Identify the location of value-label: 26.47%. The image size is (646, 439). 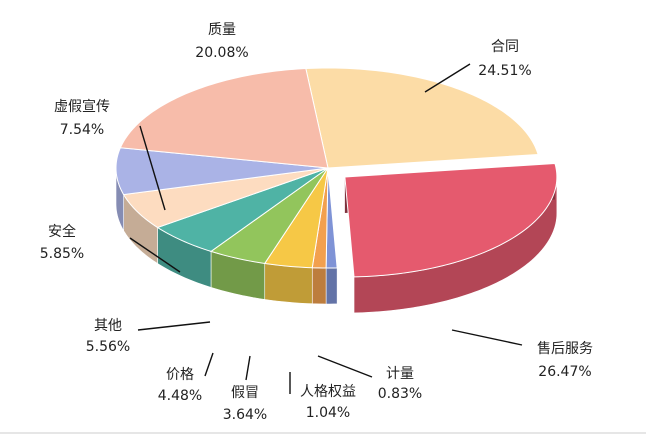
(564, 372).